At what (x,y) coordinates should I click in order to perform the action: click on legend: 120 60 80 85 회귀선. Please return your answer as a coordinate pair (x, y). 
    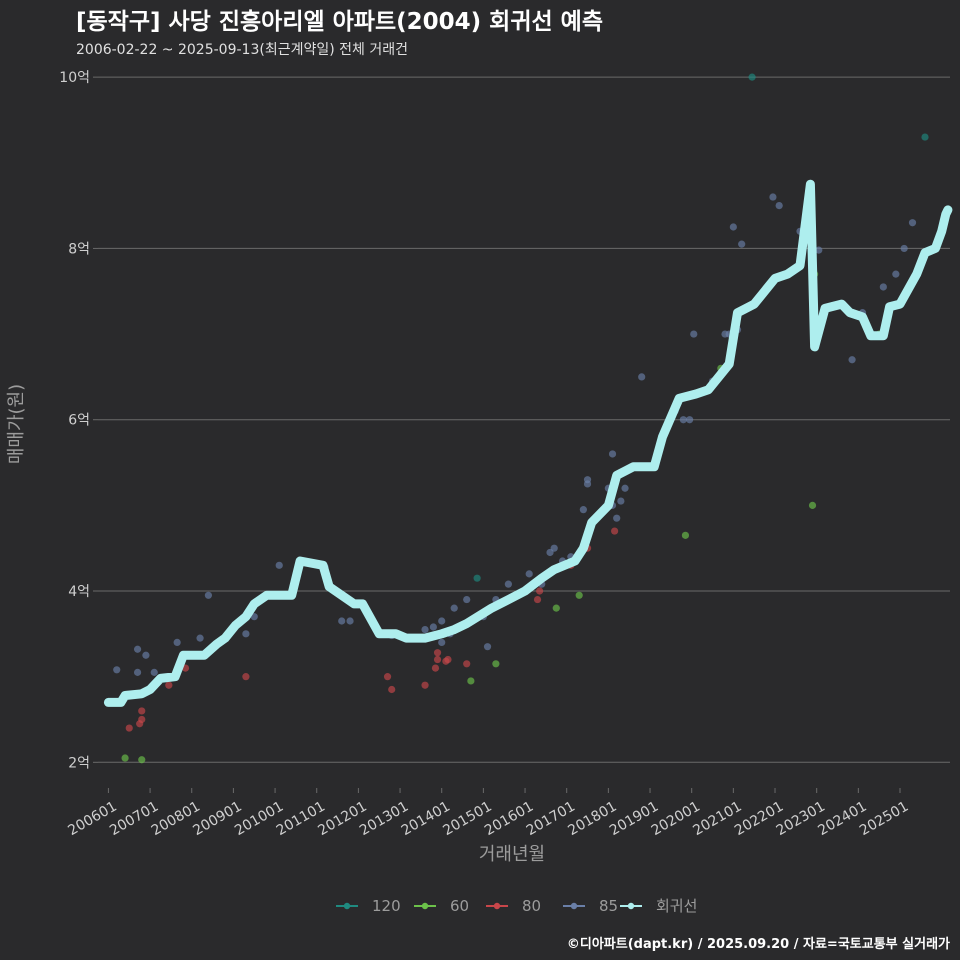
    Looking at the image, I should click on (516, 906).